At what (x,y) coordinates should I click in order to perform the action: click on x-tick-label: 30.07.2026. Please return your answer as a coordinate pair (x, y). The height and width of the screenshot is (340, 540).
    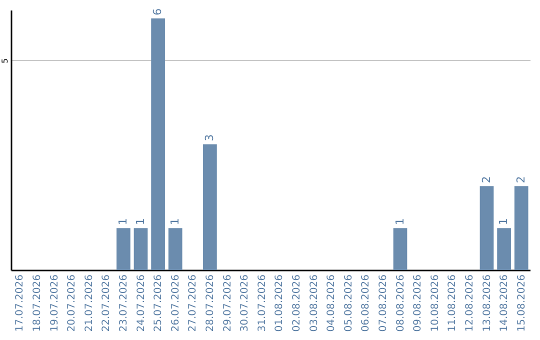
    Looking at the image, I should click on (245, 303).